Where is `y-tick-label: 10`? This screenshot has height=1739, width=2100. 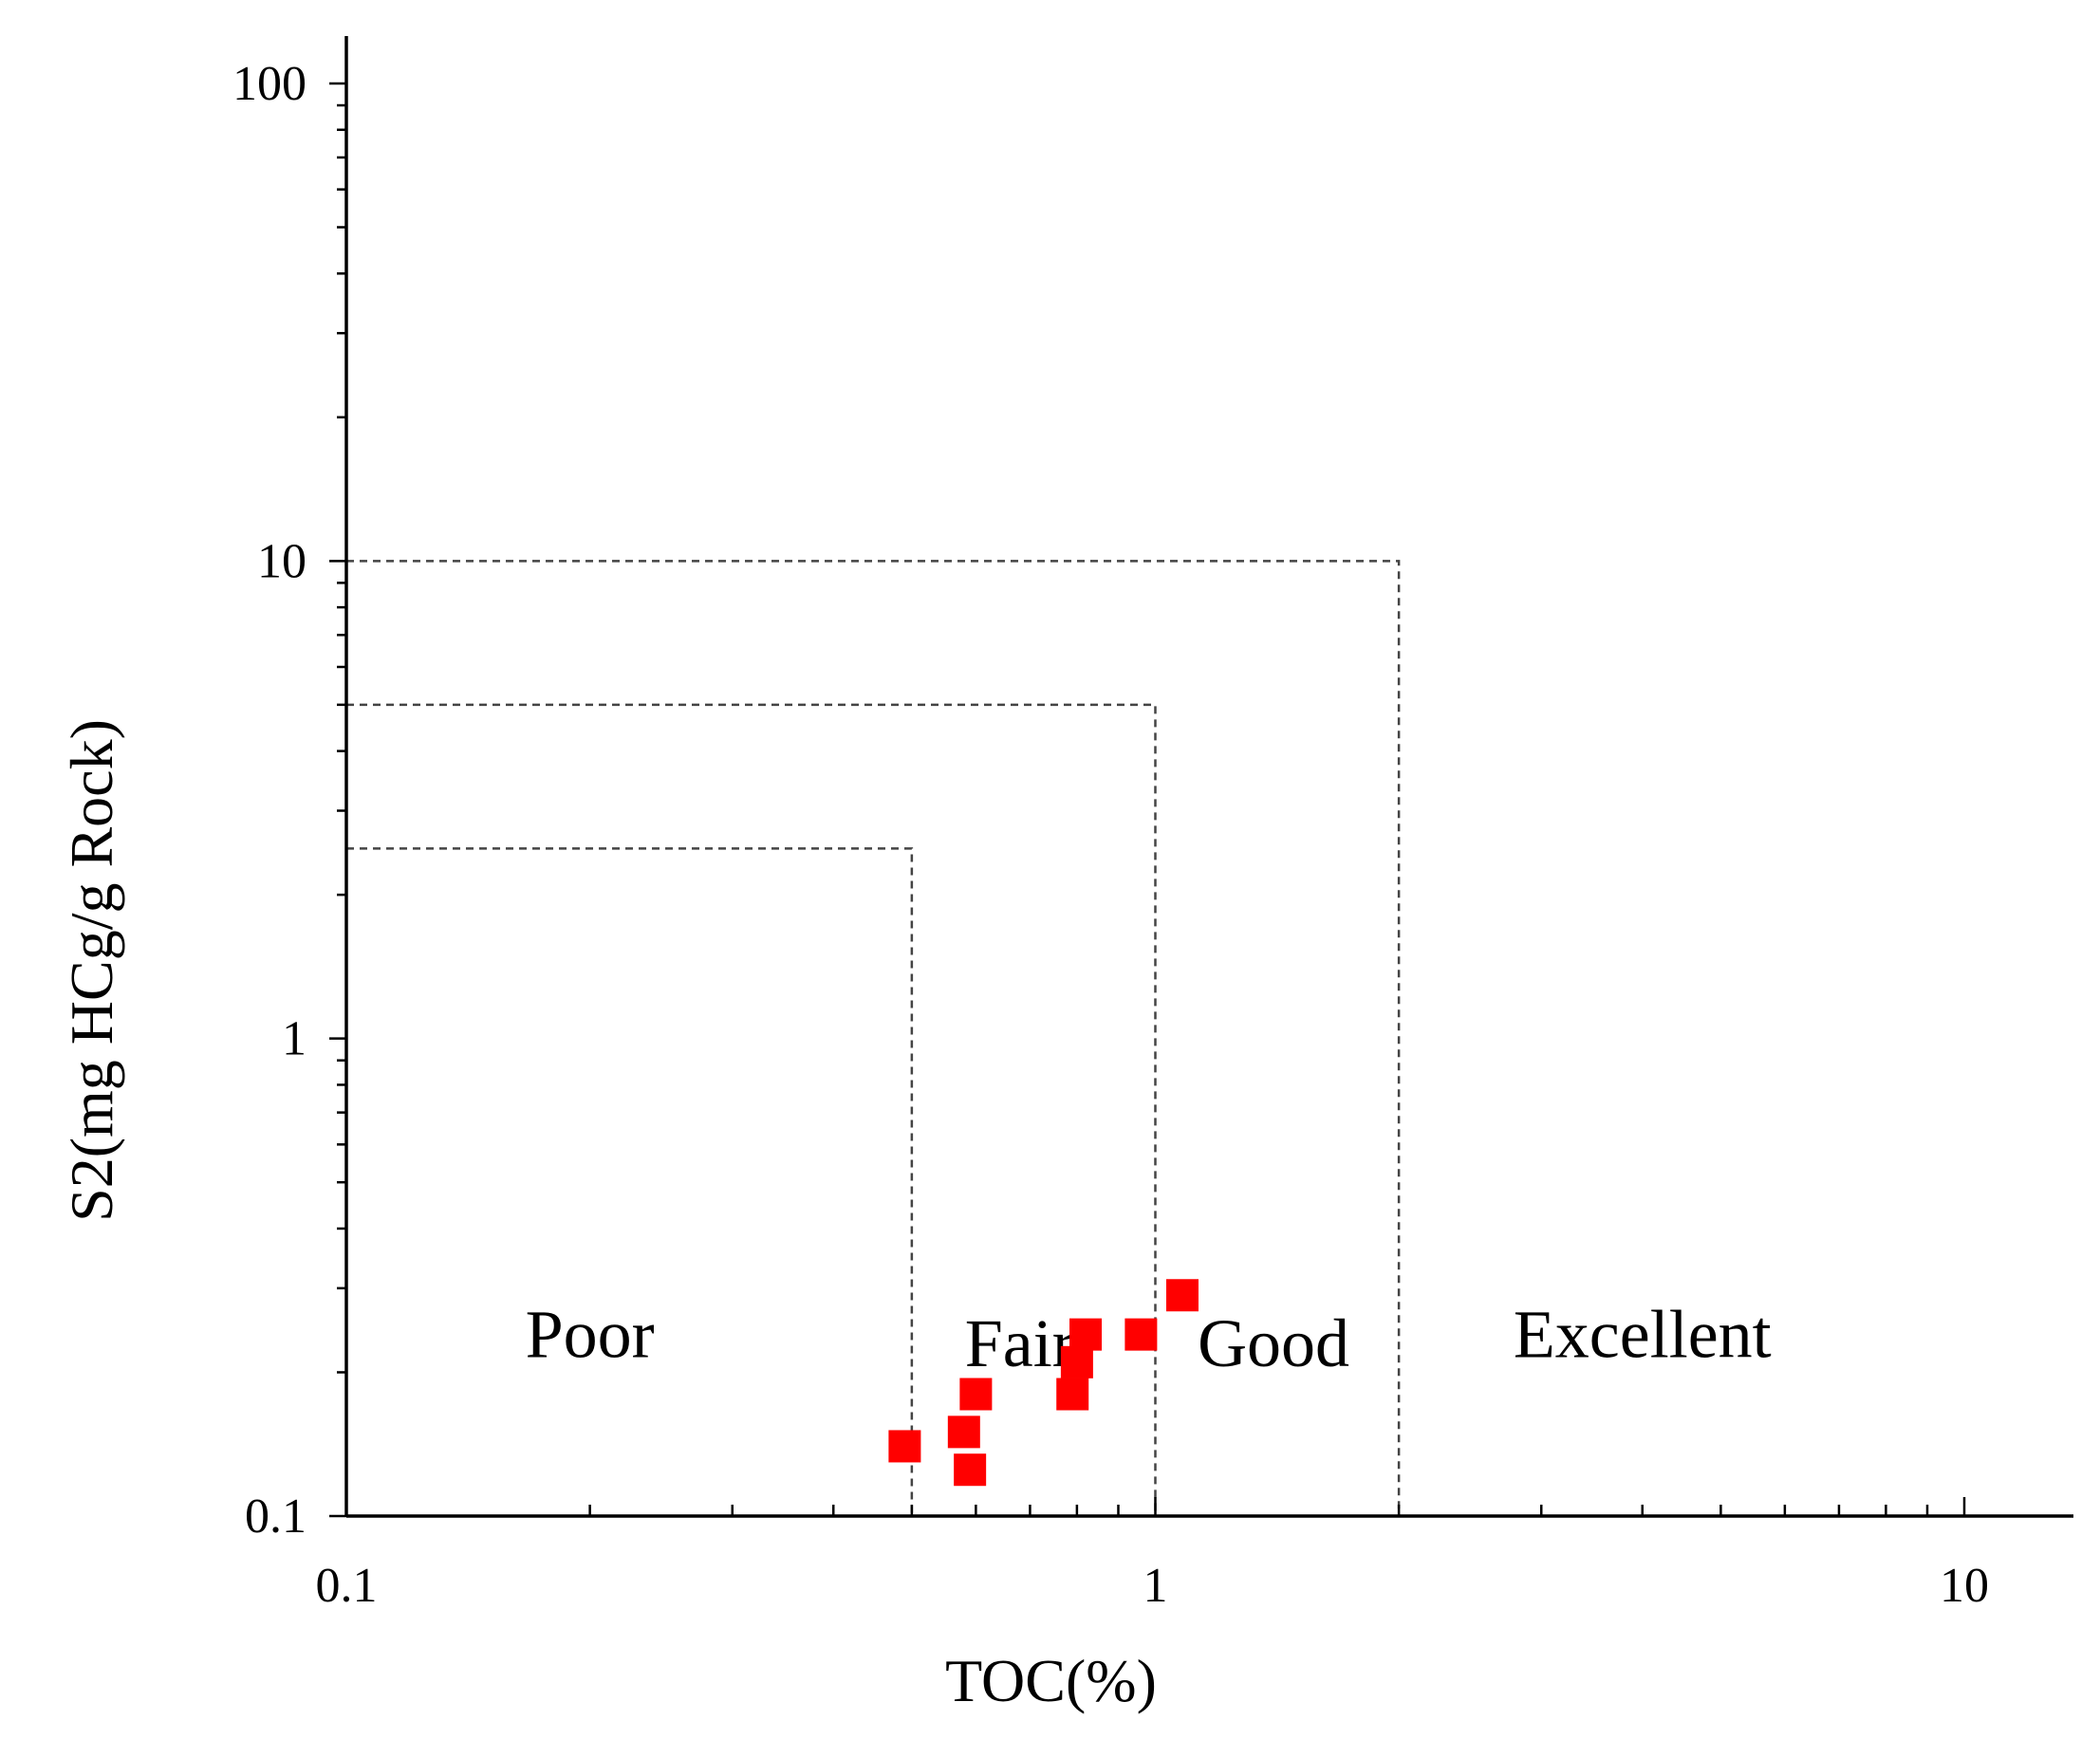 y-tick-label: 10 is located at coordinates (282, 561).